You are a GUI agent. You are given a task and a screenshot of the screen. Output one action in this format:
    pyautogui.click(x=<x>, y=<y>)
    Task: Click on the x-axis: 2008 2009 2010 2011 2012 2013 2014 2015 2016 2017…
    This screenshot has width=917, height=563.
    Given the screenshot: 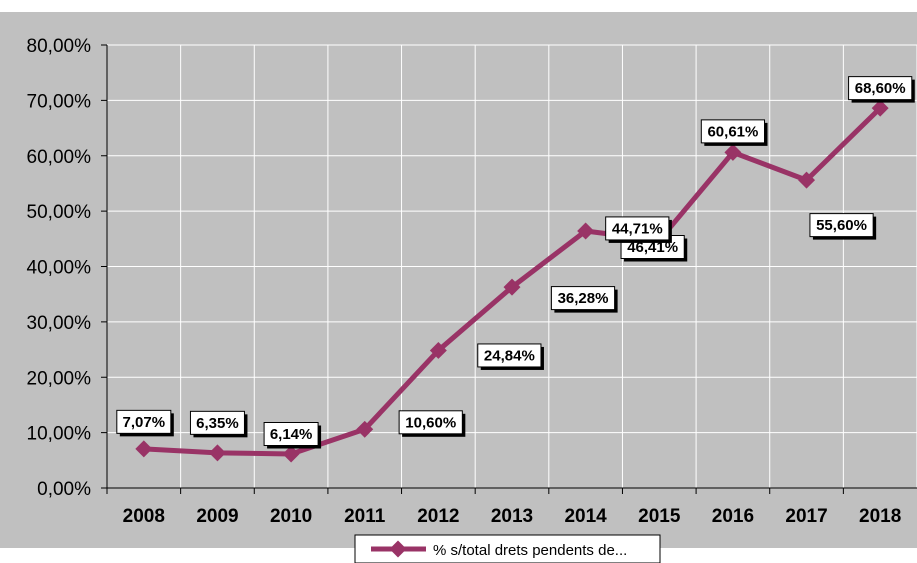 What is the action you would take?
    pyautogui.click(x=503, y=507)
    